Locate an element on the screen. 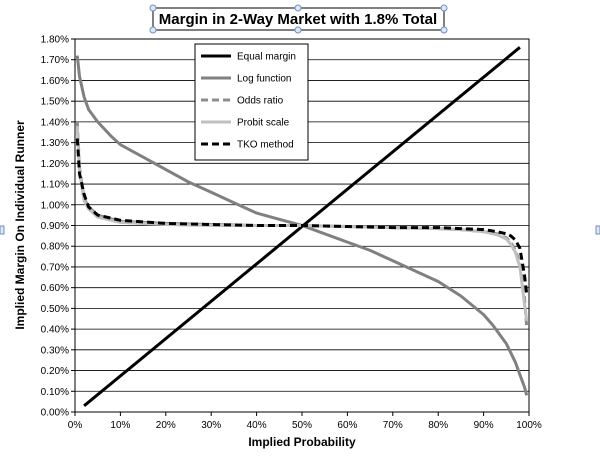  y-tick-label: 0.50% is located at coordinates (55, 309).